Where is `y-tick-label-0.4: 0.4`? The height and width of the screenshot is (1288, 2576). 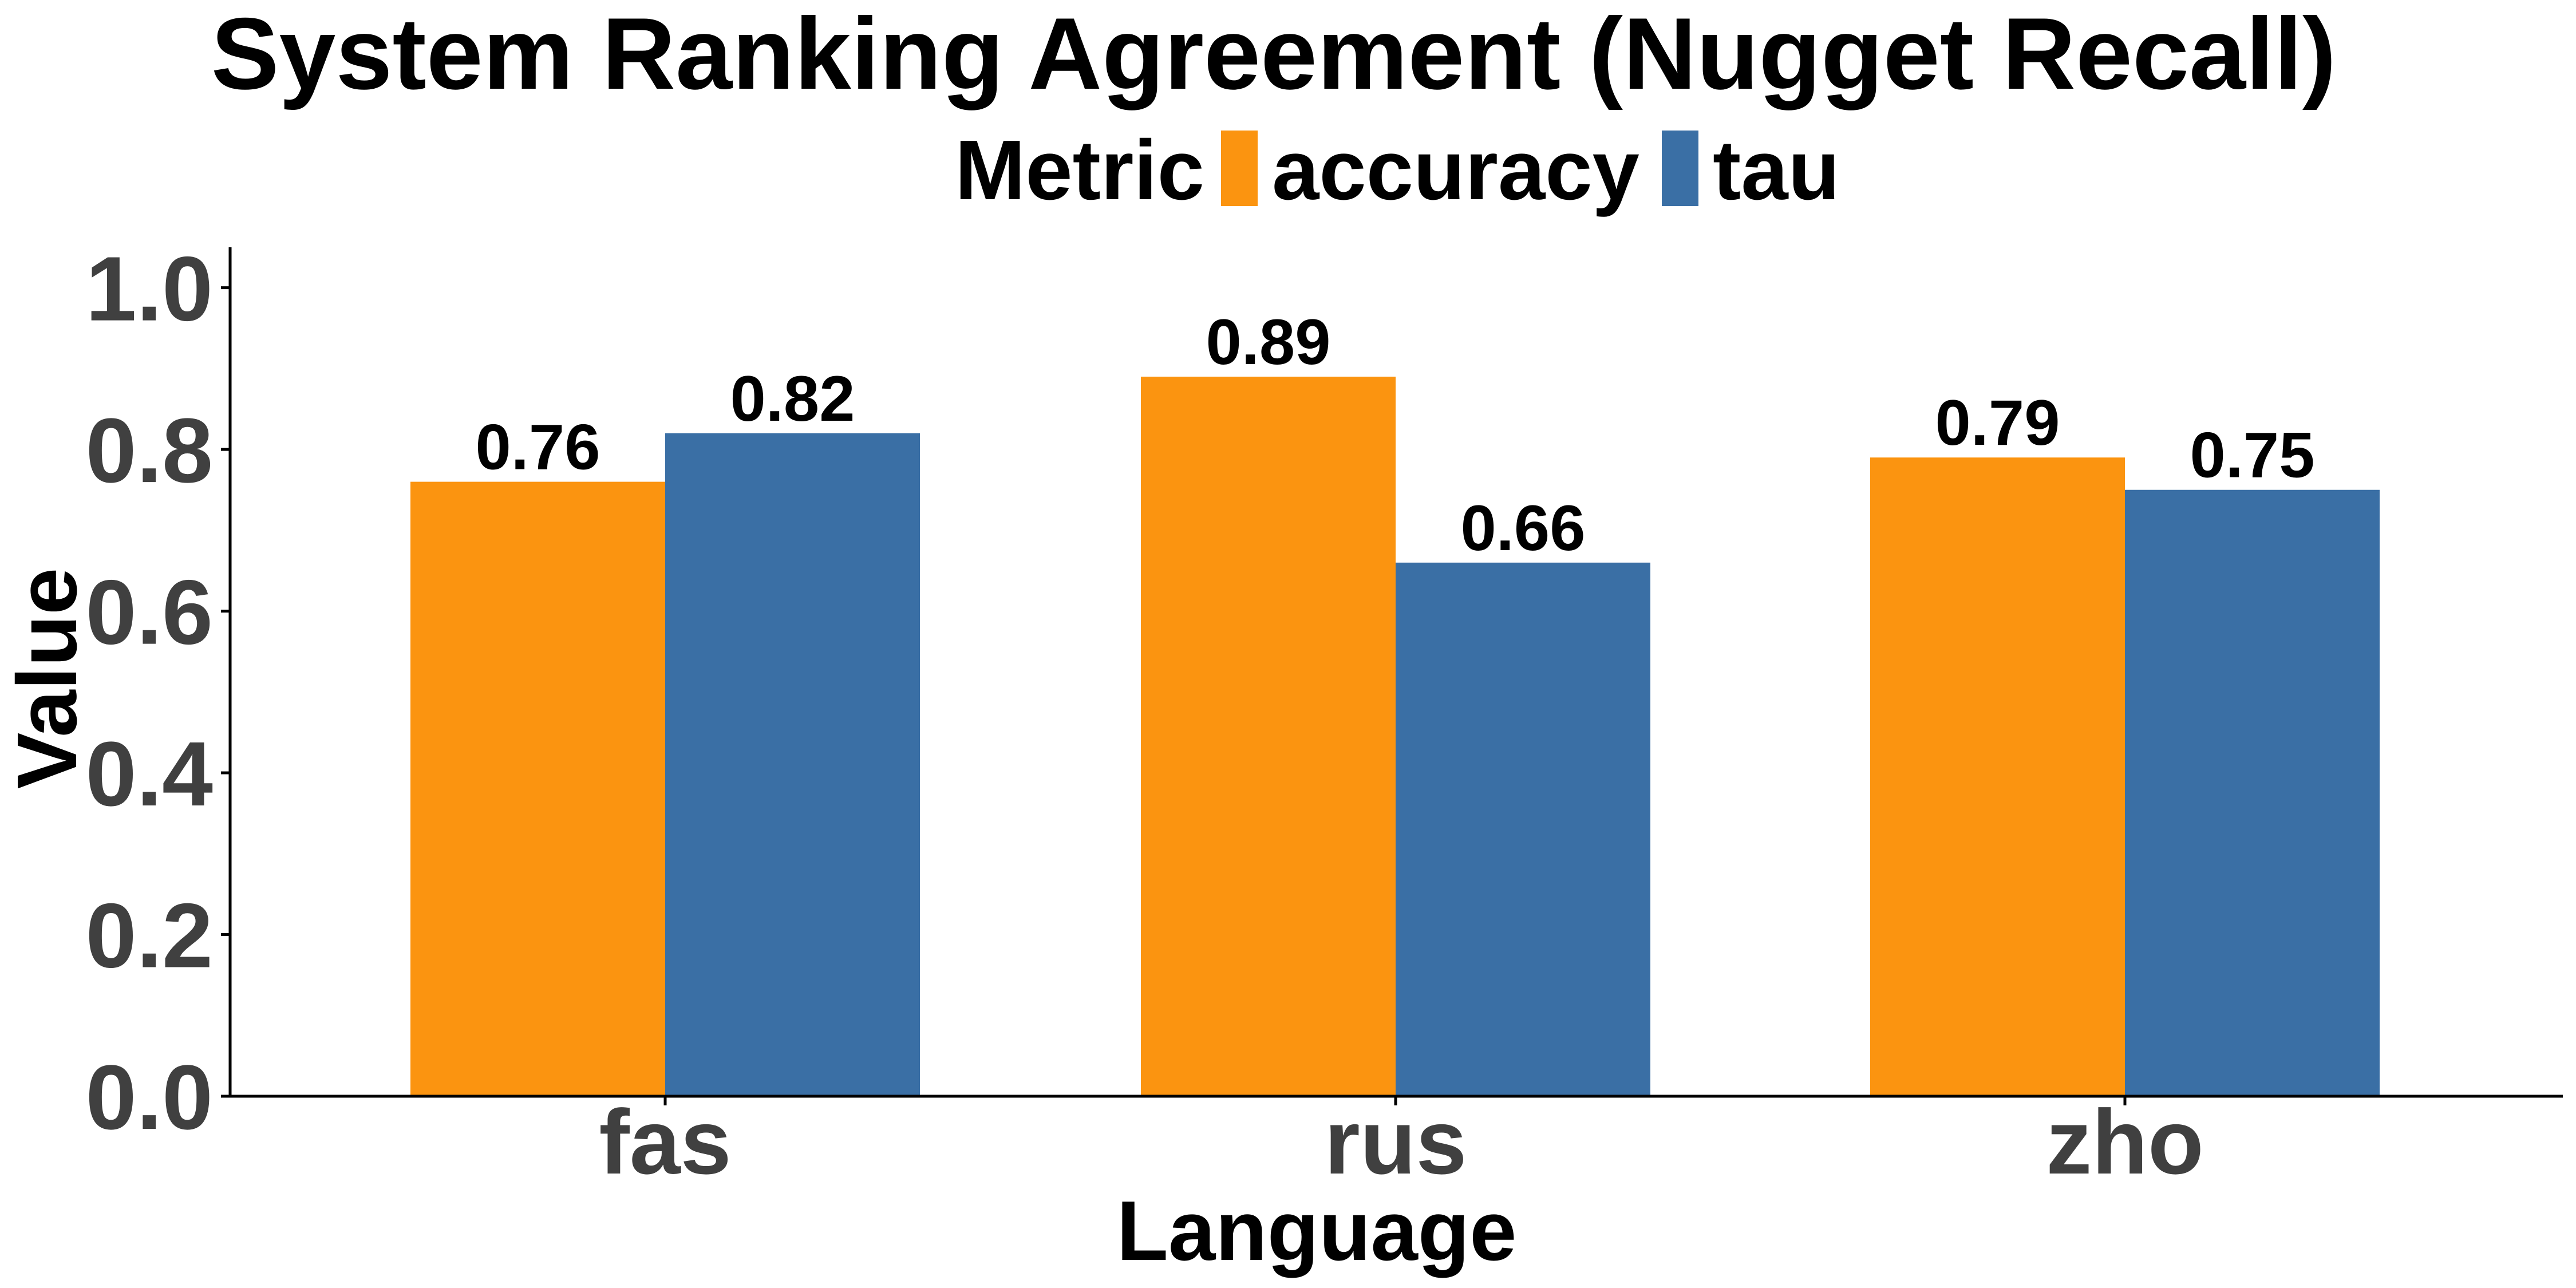 y-tick-label-0.4: 0.4 is located at coordinates (149, 773).